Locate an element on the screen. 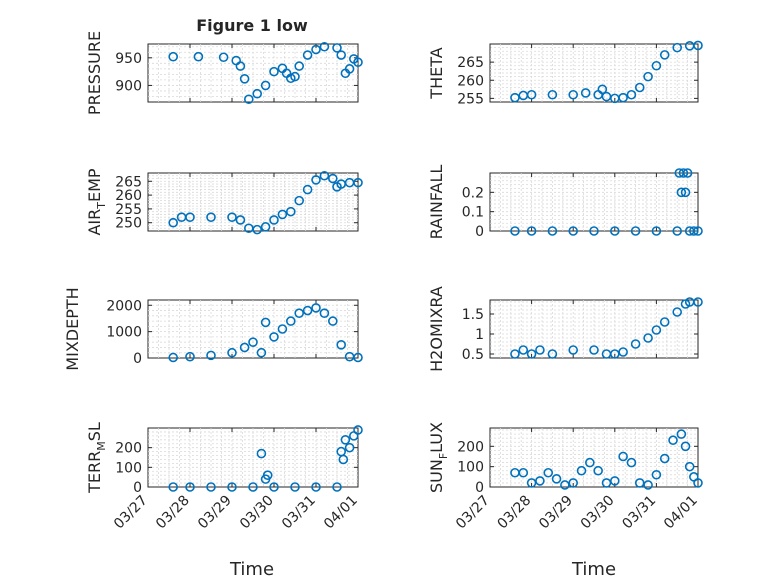 The width and height of the screenshot is (778, 583). y-axis-label: PRESSURE is located at coordinates (94, 73).